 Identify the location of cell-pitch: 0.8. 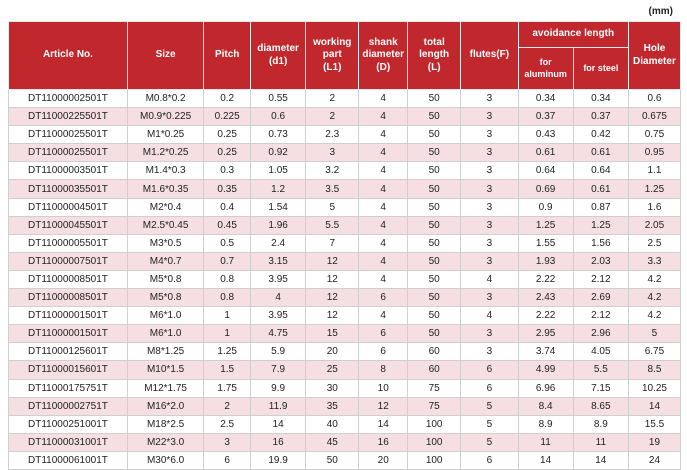
(227, 279).